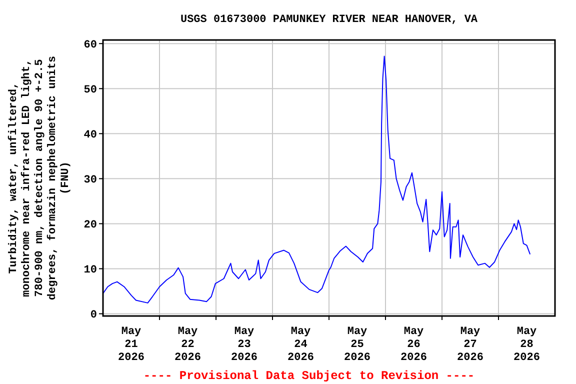 Image resolution: width=576 pixels, height=384 pixels. I want to click on x-tick-label: May 23 2026, so click(244, 345).